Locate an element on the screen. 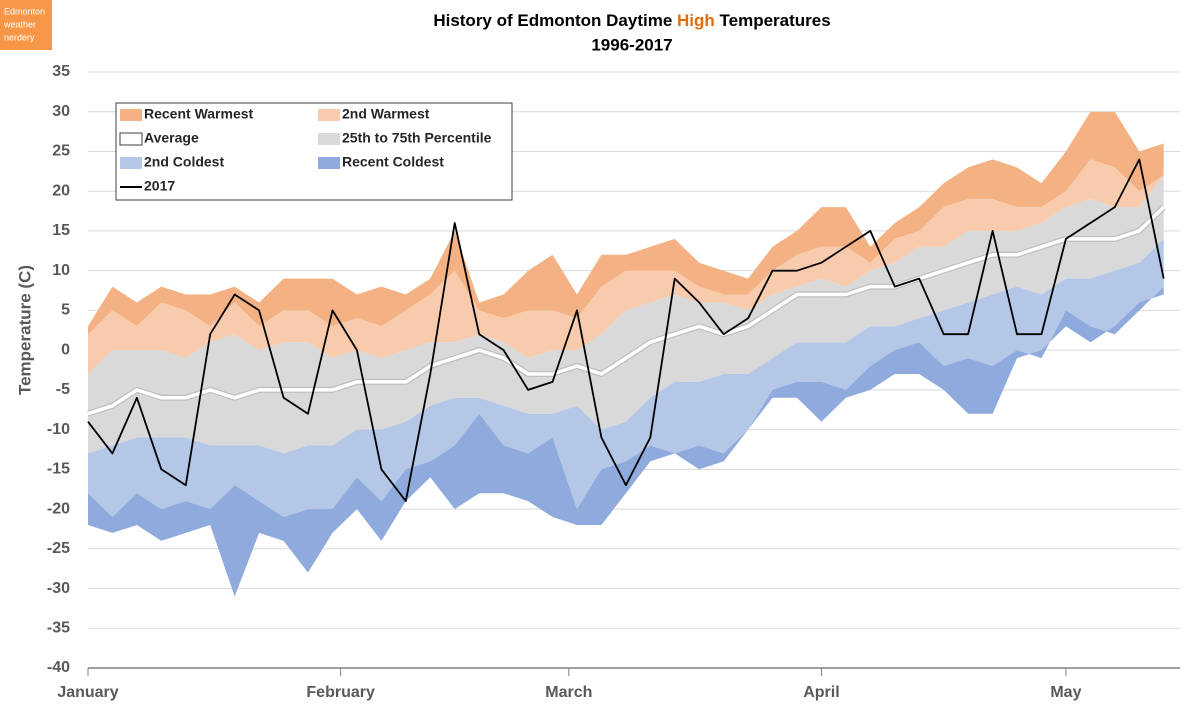 The image size is (1200, 727). legend-box is located at coordinates (314, 151).